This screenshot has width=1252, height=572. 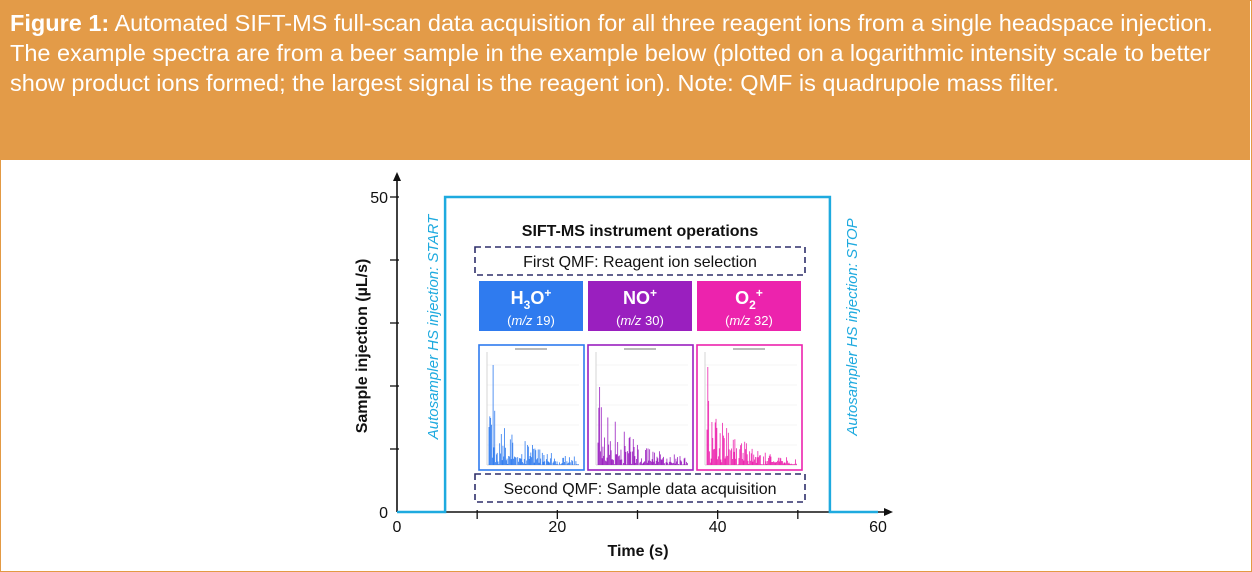 I want to click on x-tick-label: 60, so click(x=878, y=527).